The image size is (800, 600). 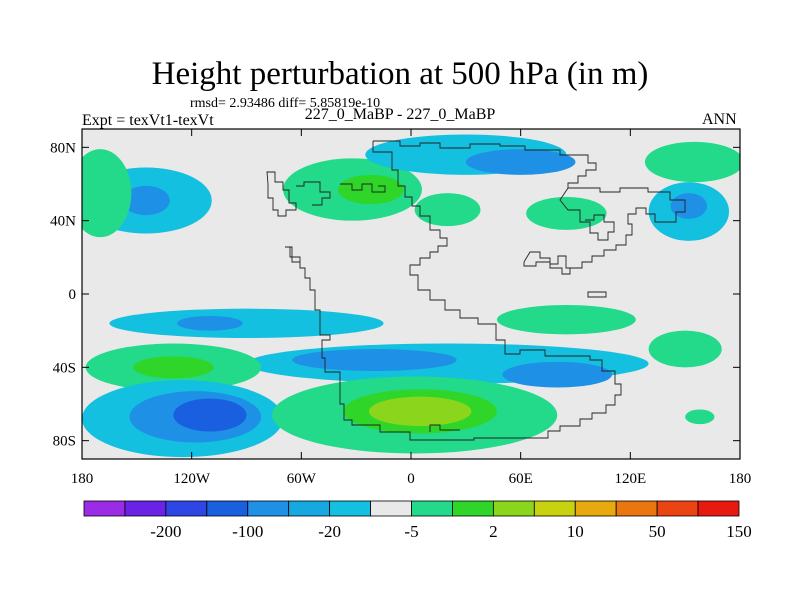 What do you see at coordinates (285, 103) in the screenshot?
I see `stats-text: rmsd= 2.93486 diff= 5.85819e-10` at bounding box center [285, 103].